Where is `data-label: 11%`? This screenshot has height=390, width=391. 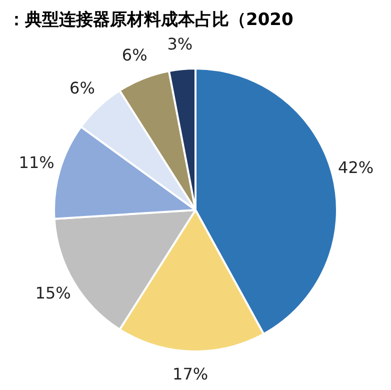 data-label: 11% is located at coordinates (36, 162).